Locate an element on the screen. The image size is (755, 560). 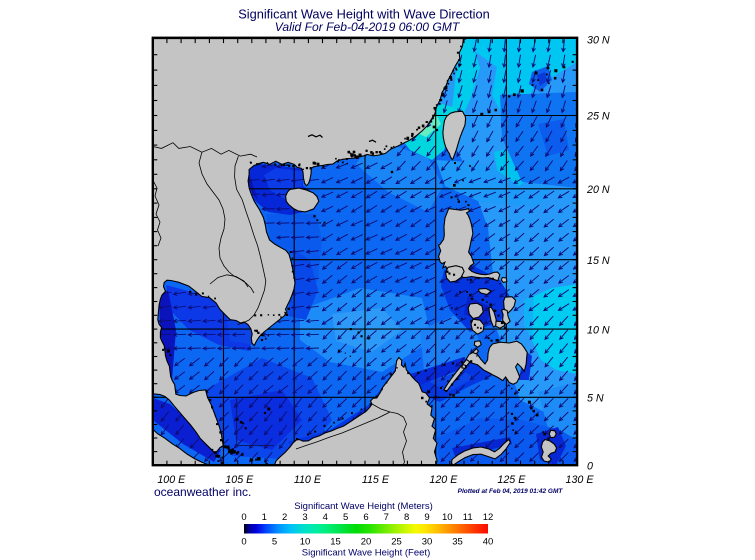
svg-text:Plotted at Feb 04, 2019 01:42: Plotted at Feb 04, 2019 01:42 GMT is located at coordinates (511, 491).